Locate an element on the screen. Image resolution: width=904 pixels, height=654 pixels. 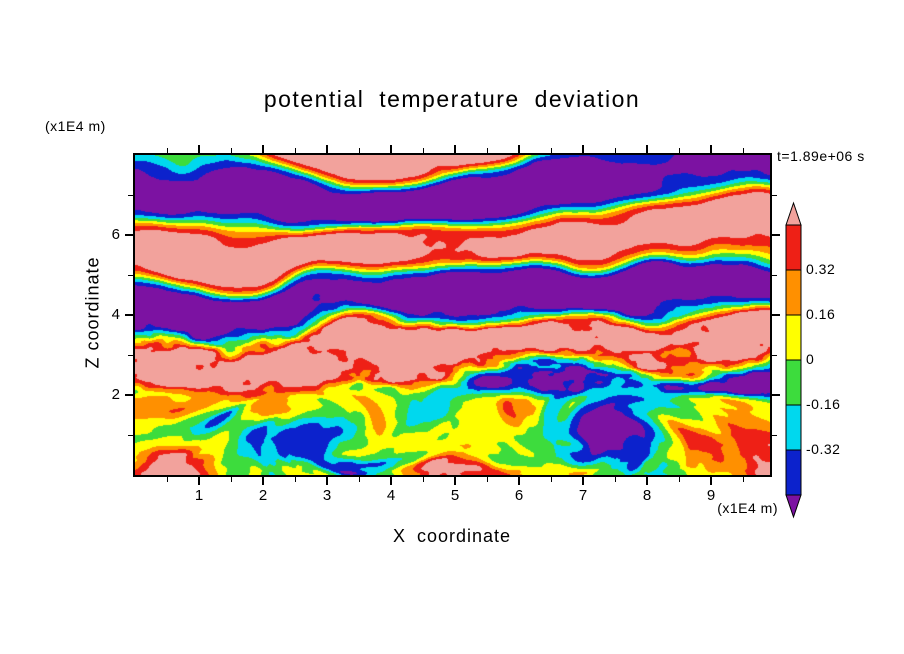
colorbar is located at coordinates (793, 360).